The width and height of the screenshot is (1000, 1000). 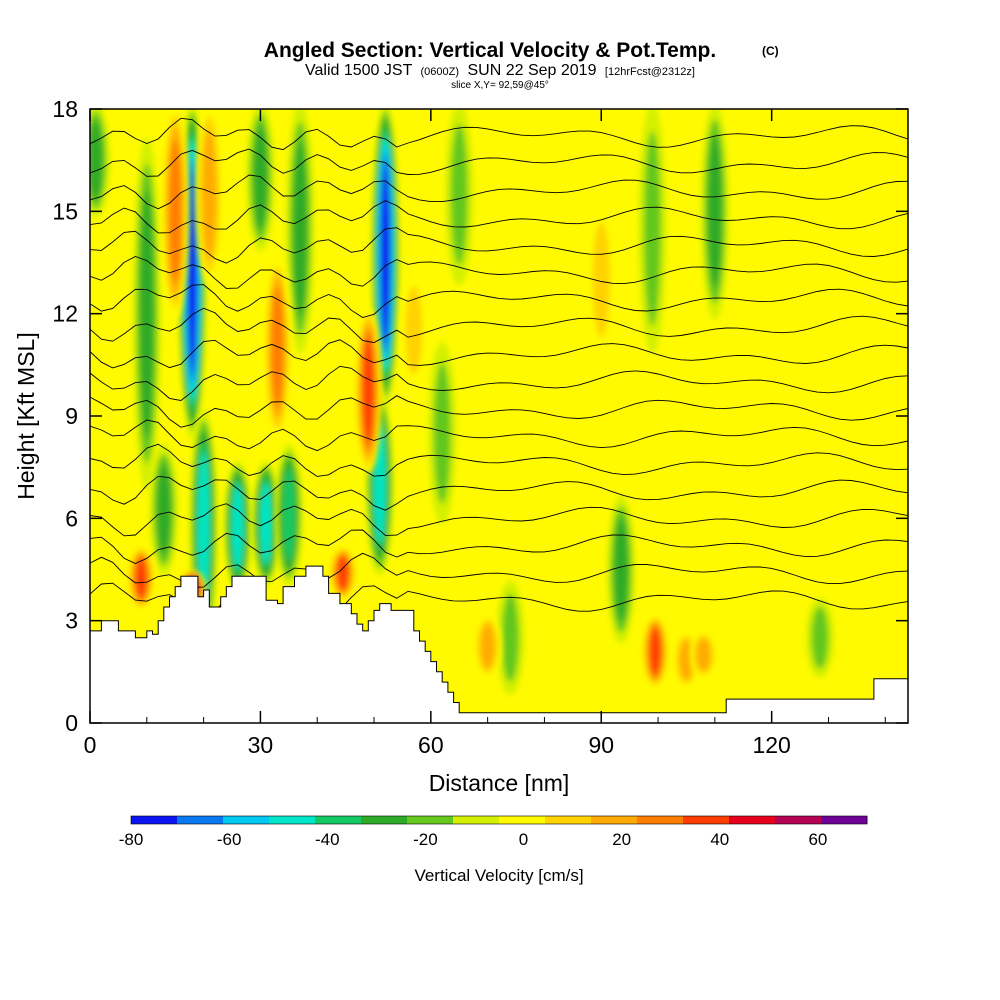 What do you see at coordinates (65, 314) in the screenshot?
I see `y-tick-label: 12` at bounding box center [65, 314].